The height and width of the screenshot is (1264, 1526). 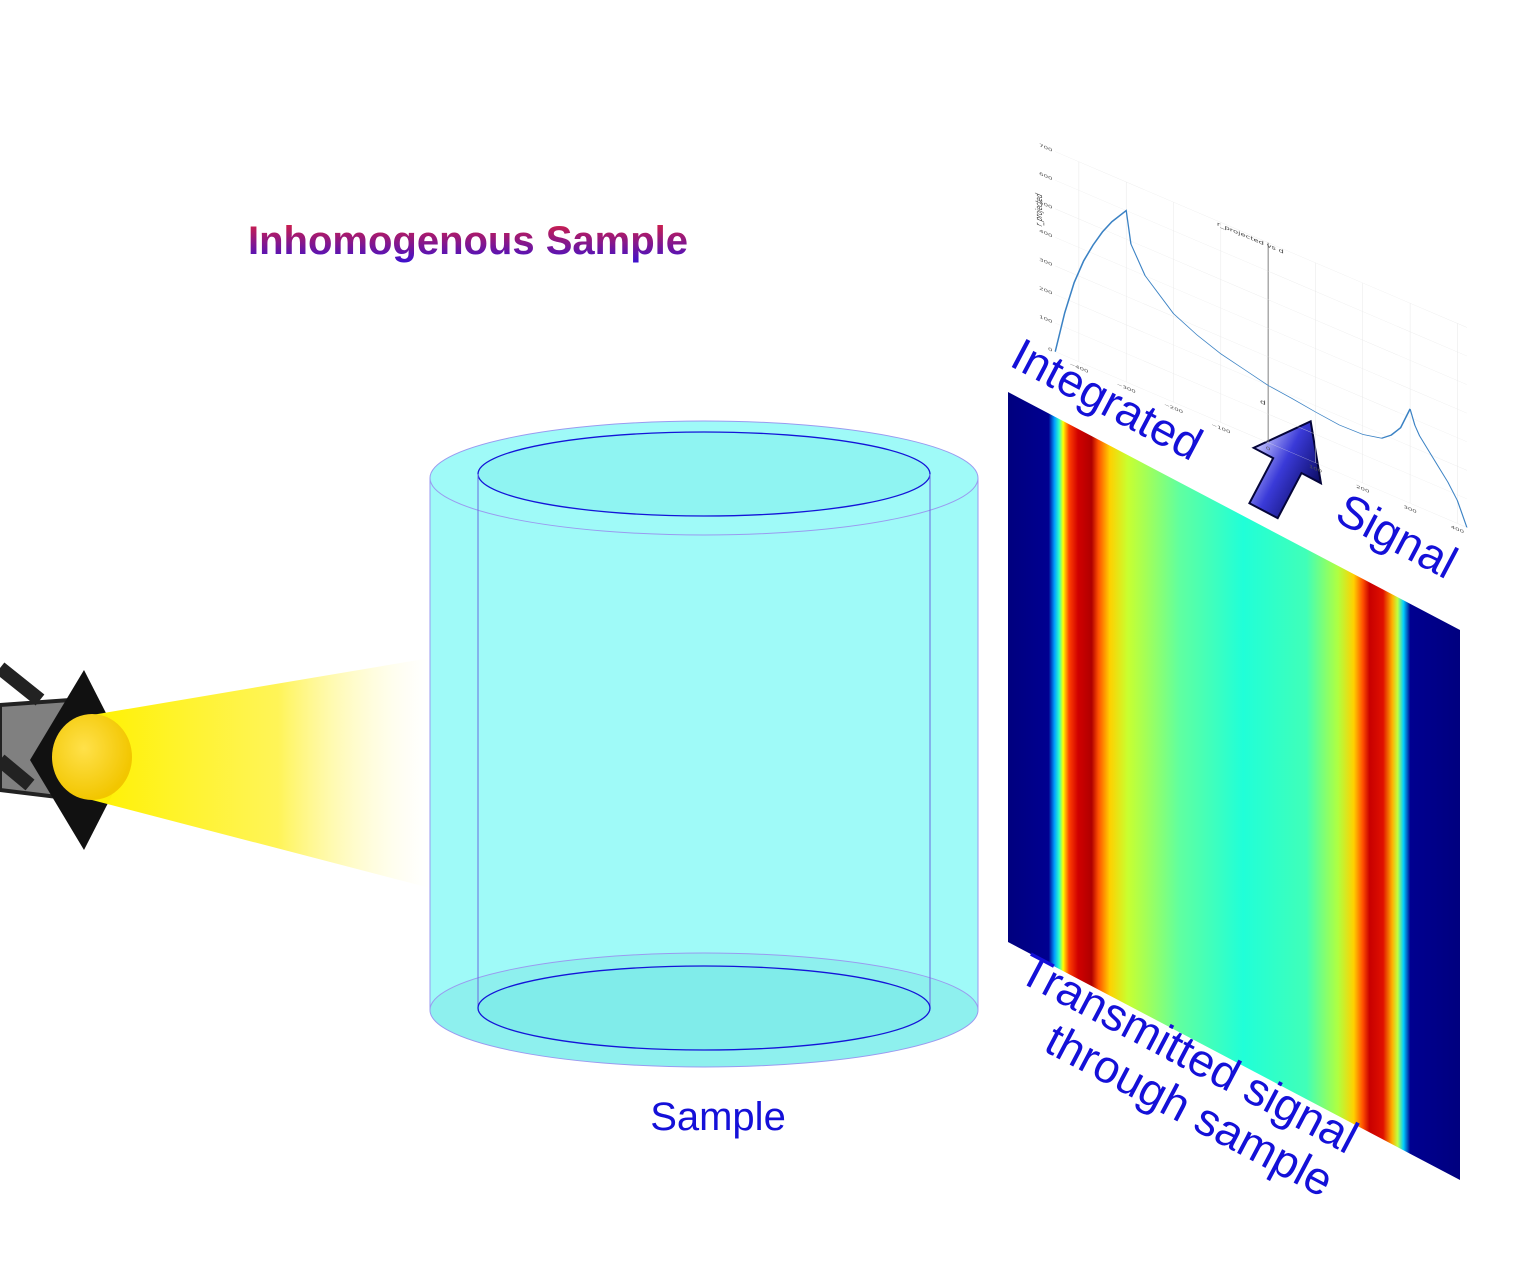 What do you see at coordinates (1045, 262) in the screenshot?
I see `chart-y-tick-label: 300` at bounding box center [1045, 262].